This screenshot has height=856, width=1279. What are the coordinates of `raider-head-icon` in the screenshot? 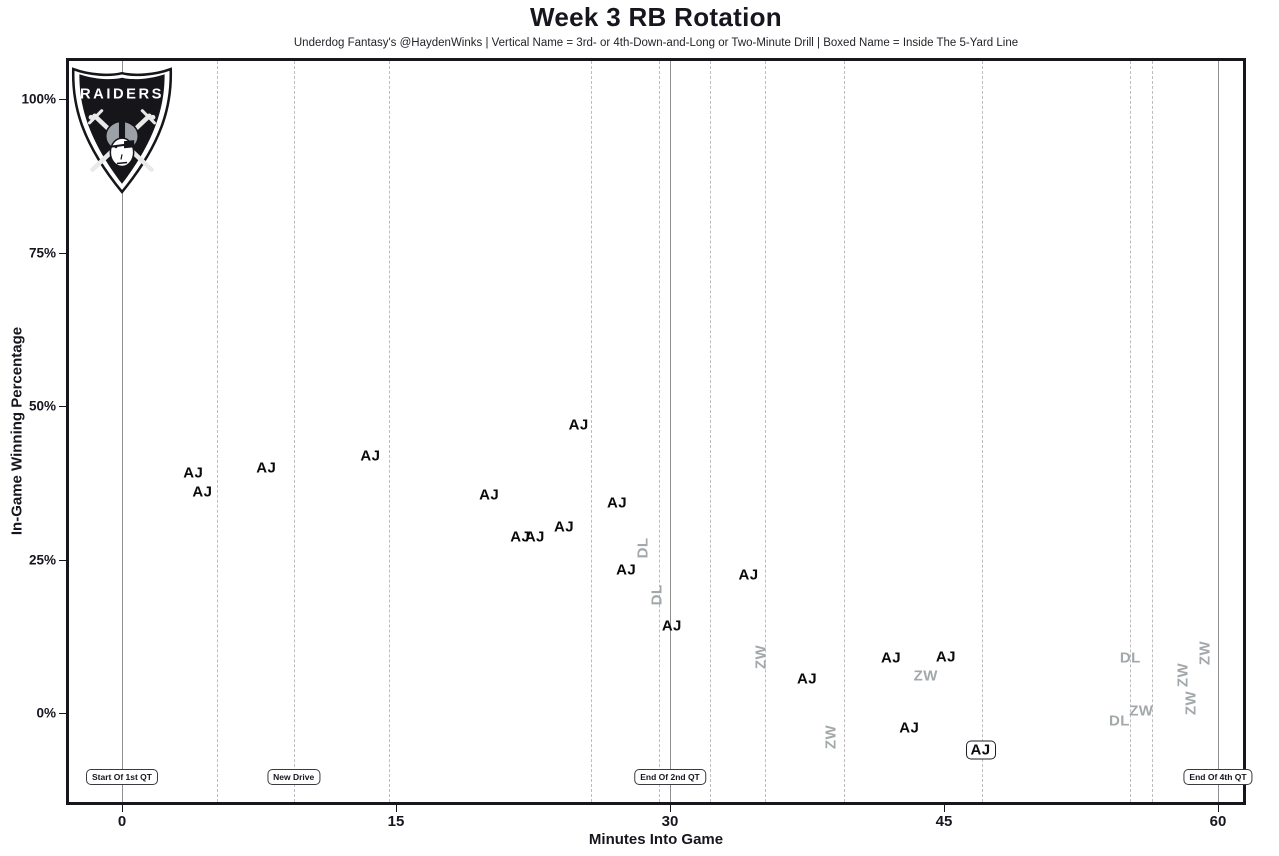 It's located at (122, 144).